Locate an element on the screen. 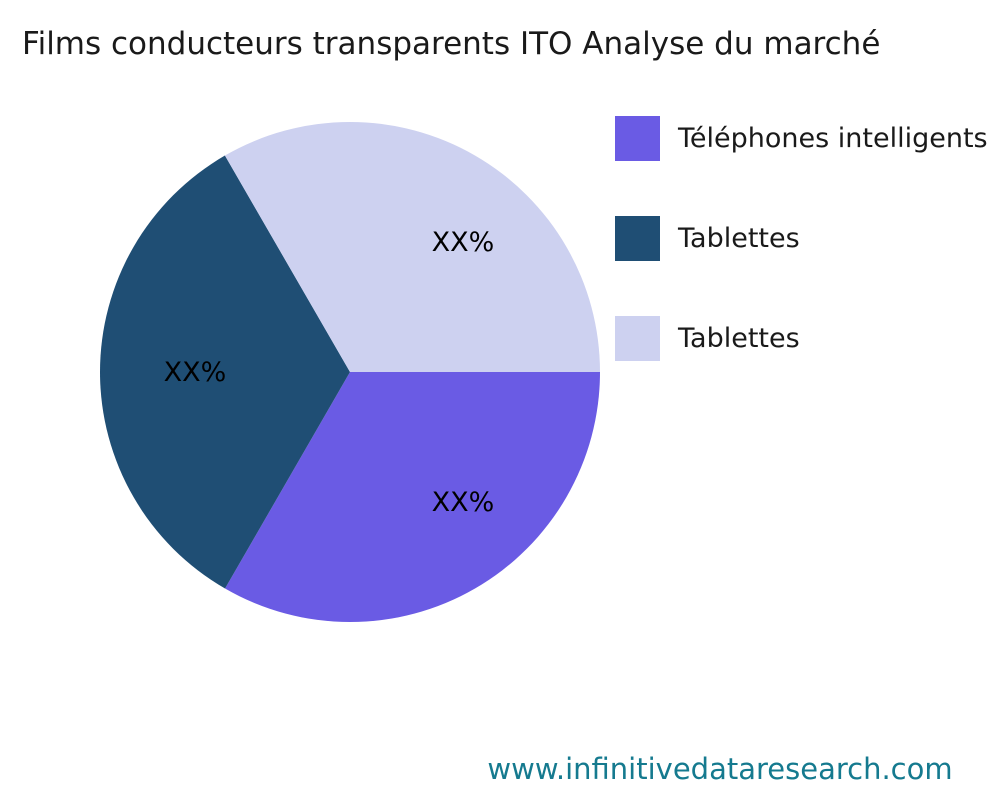 Image resolution: width=1000 pixels, height=800 pixels. legend-item-telephones: Téléphones intelligents is located at coordinates (807, 138).